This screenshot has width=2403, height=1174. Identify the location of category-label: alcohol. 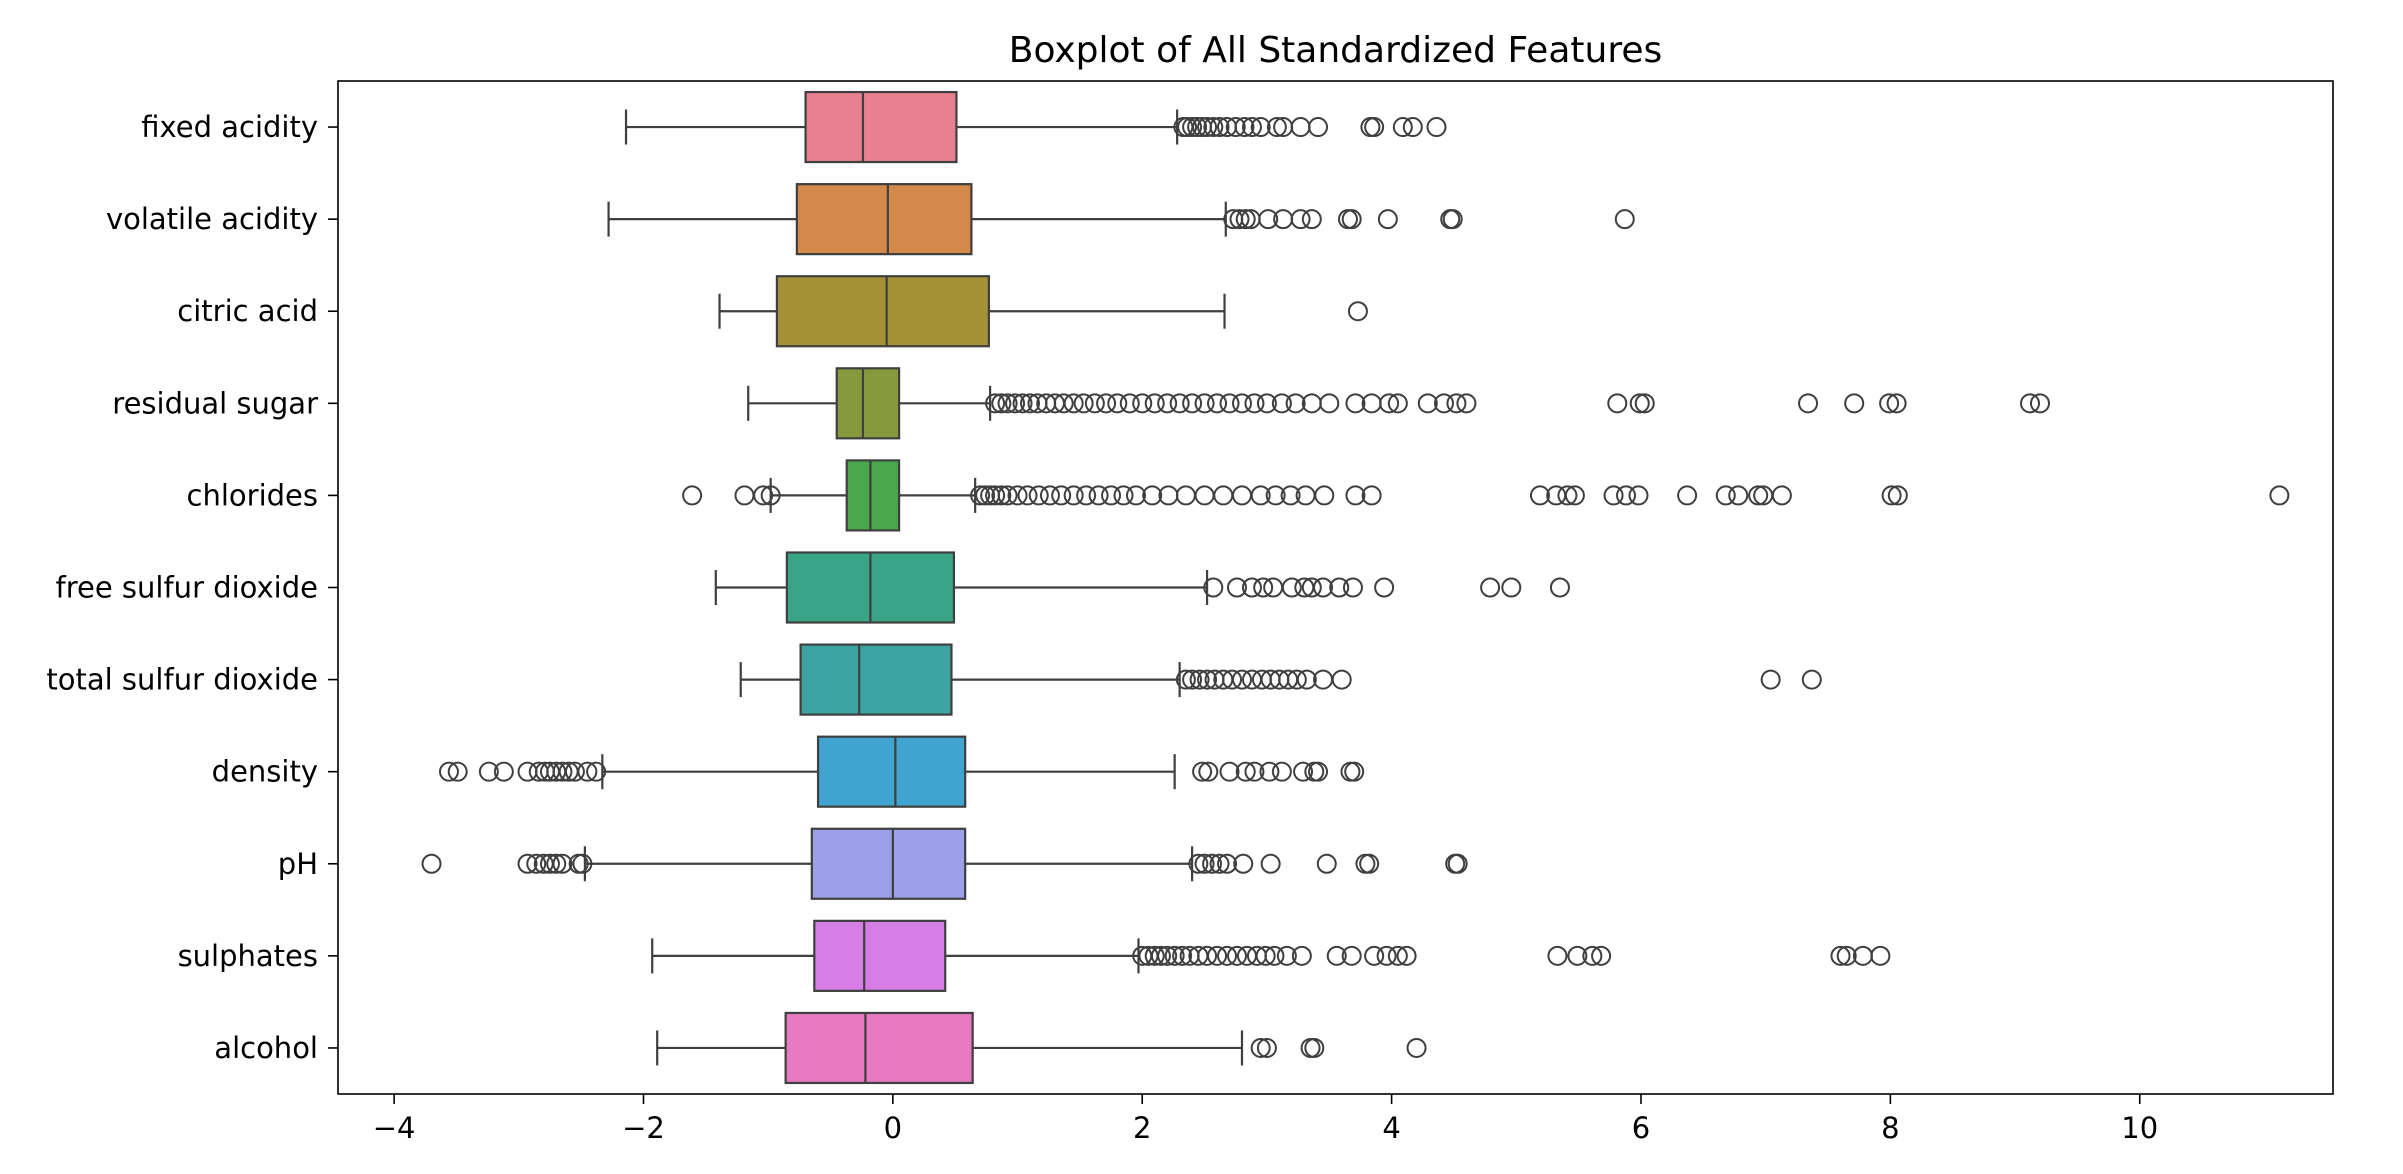
(266, 1048).